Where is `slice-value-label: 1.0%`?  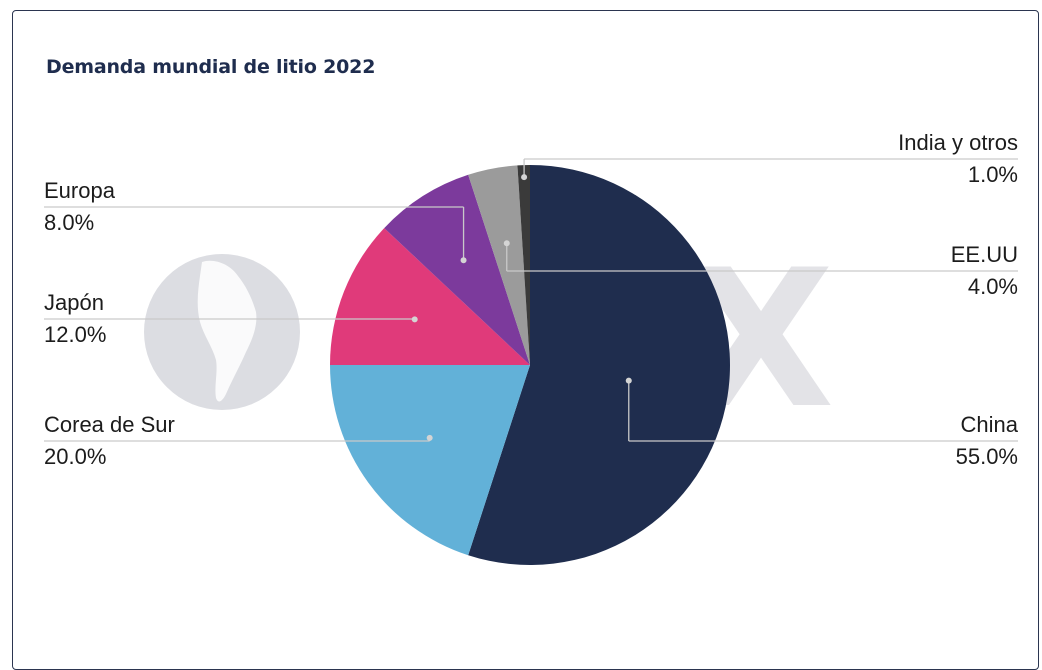 slice-value-label: 1.0% is located at coordinates (993, 174).